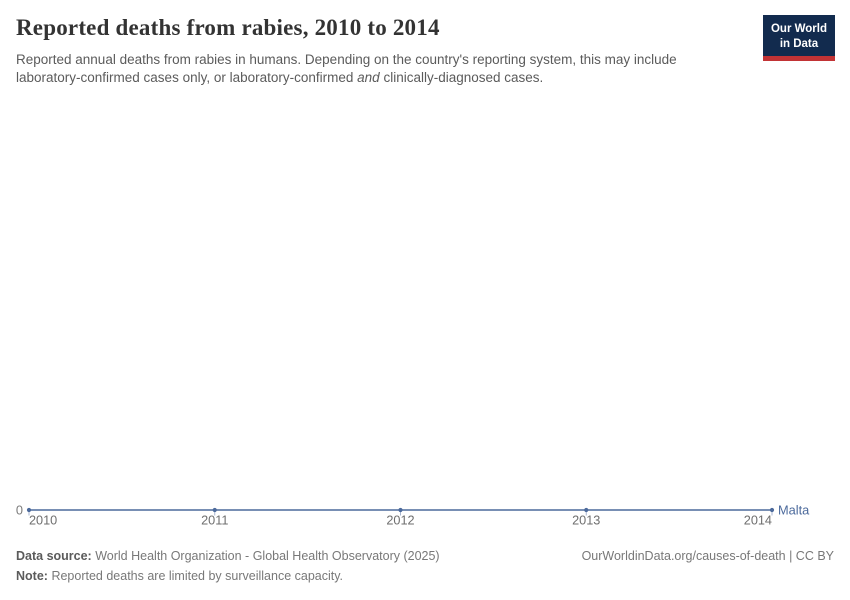 Image resolution: width=850 pixels, height=600 pixels. What do you see at coordinates (586, 510) in the screenshot?
I see `data-point-malta-2013` at bounding box center [586, 510].